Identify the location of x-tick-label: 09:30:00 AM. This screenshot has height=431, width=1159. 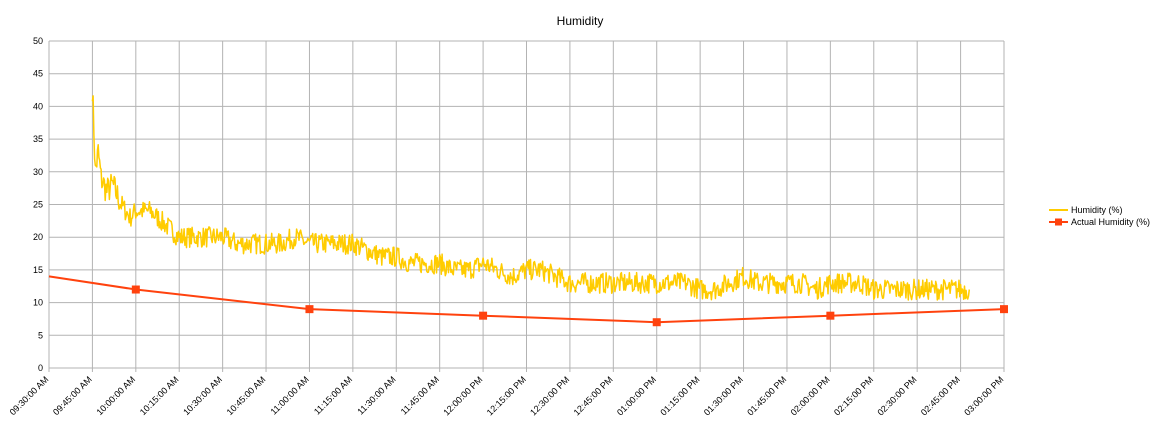
(29, 395).